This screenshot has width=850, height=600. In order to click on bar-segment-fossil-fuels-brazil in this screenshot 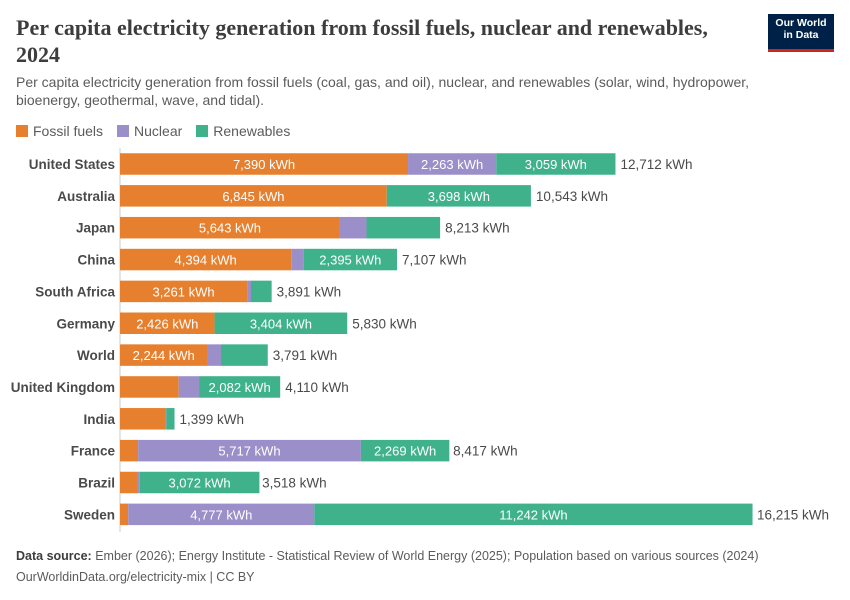, I will do `click(128, 482)`.